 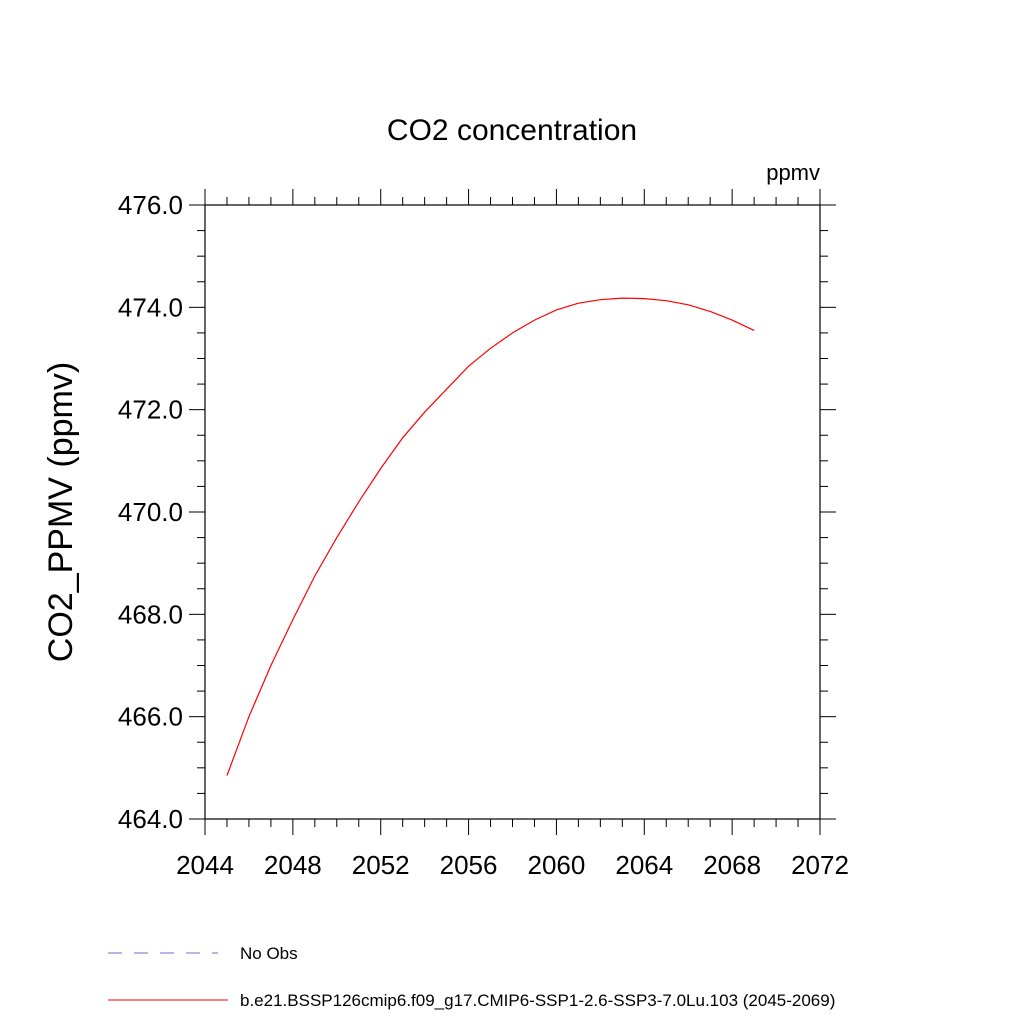 I want to click on x-tick-label: 2052, so click(x=381, y=865).